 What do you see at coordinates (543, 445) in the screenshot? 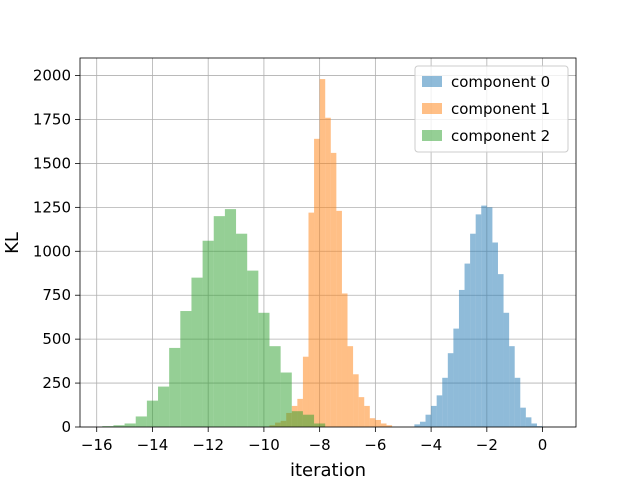
I see `x-tick-label: 0` at bounding box center [543, 445].